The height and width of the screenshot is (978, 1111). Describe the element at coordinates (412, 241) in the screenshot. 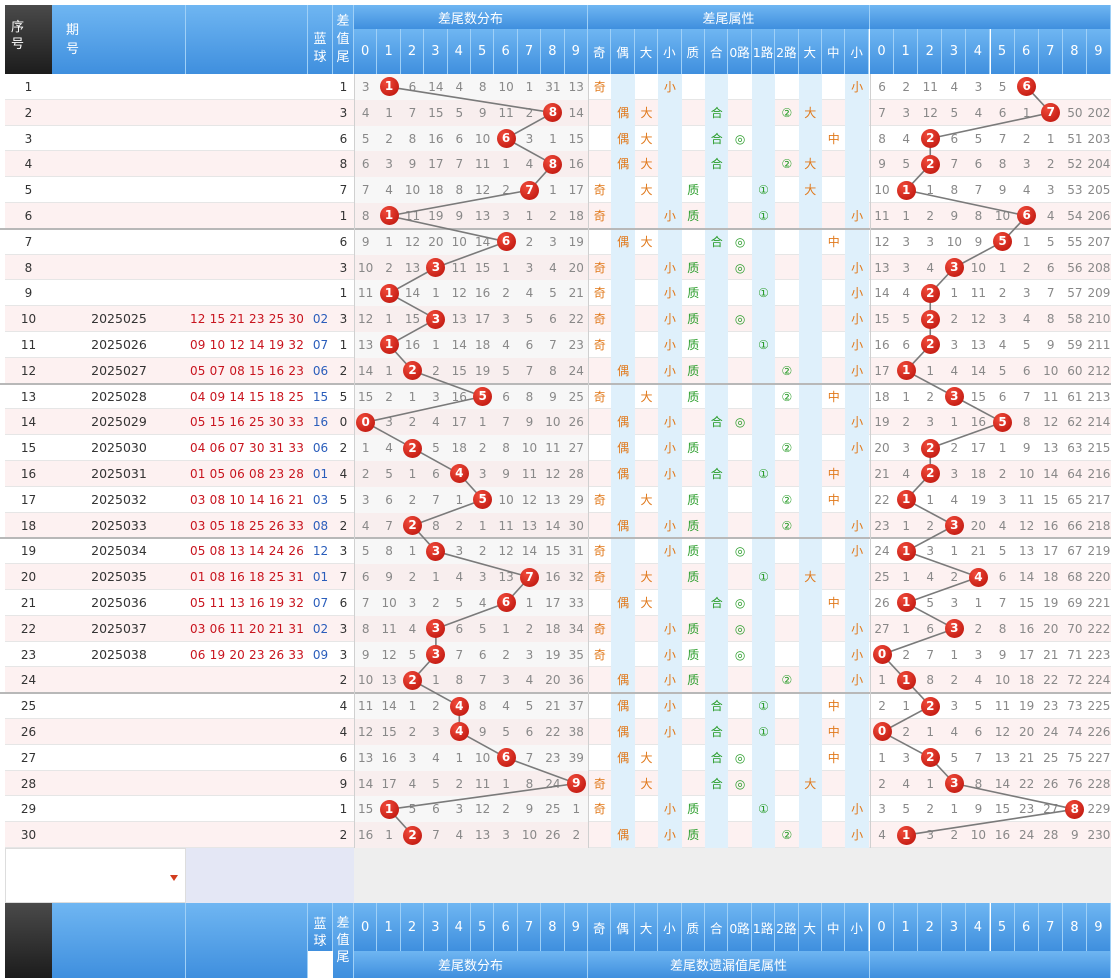

I see `dist-cell: 12` at that location.